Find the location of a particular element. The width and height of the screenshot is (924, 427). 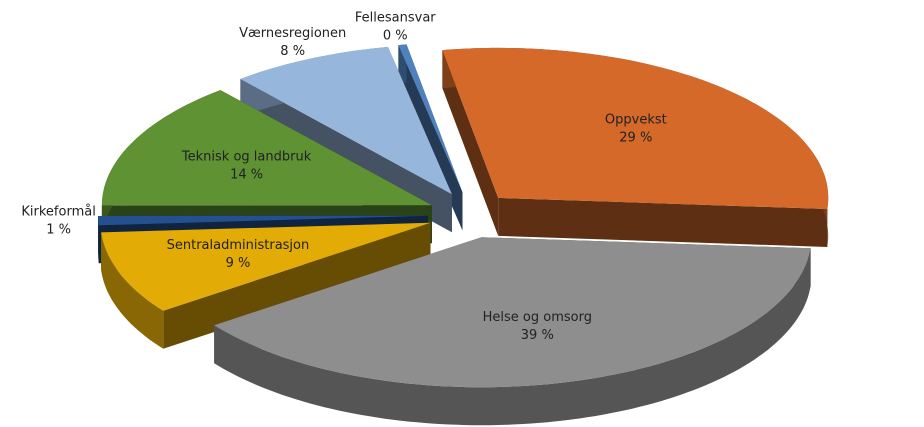

slice-value-label: 8 % is located at coordinates (292, 51).